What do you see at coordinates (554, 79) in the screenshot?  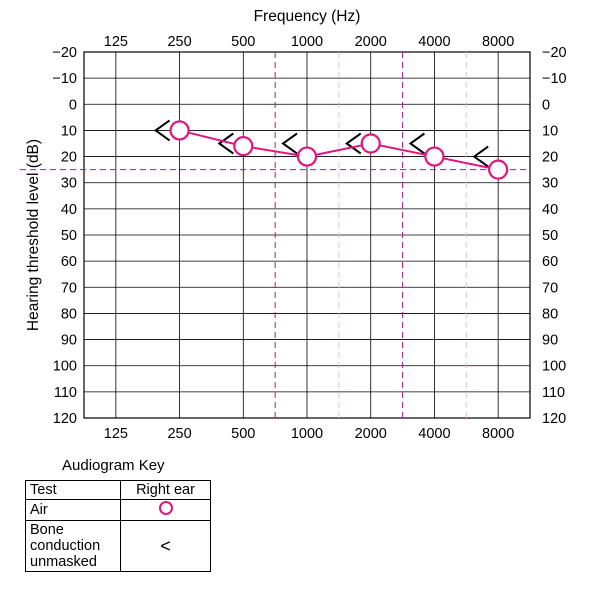 I see `y-tick-label-right: −10` at bounding box center [554, 79].